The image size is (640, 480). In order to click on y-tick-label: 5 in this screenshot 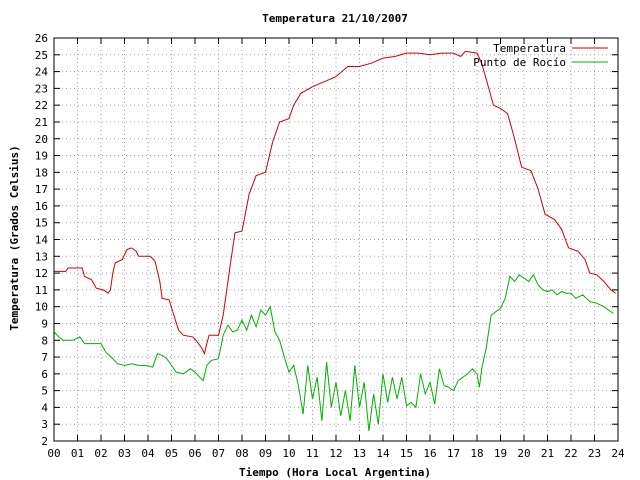, I will do `click(44, 391)`.